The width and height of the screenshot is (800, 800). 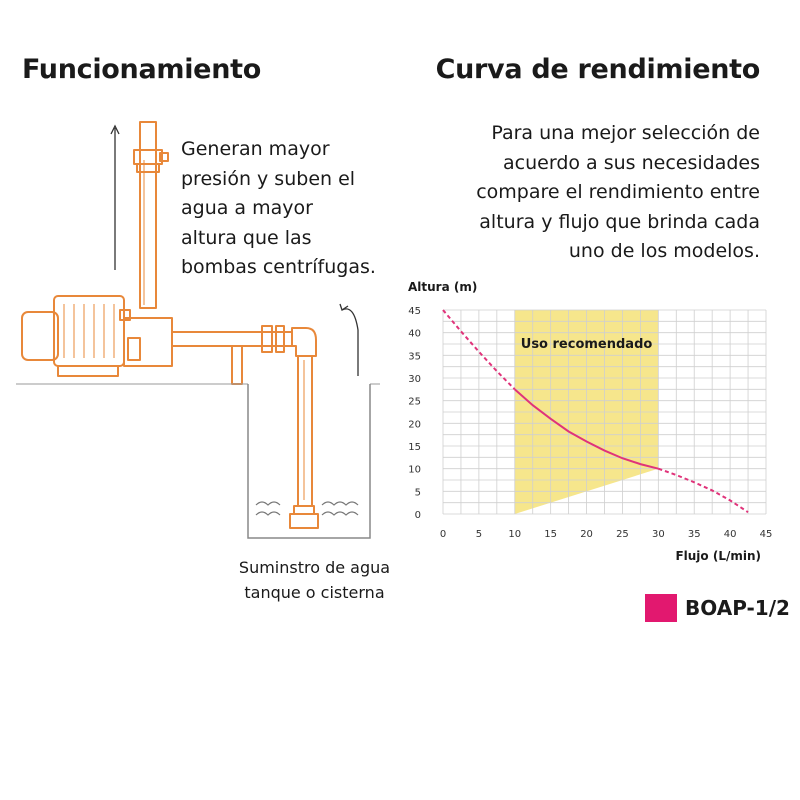 I want to click on water-tank, so click(x=309, y=461).